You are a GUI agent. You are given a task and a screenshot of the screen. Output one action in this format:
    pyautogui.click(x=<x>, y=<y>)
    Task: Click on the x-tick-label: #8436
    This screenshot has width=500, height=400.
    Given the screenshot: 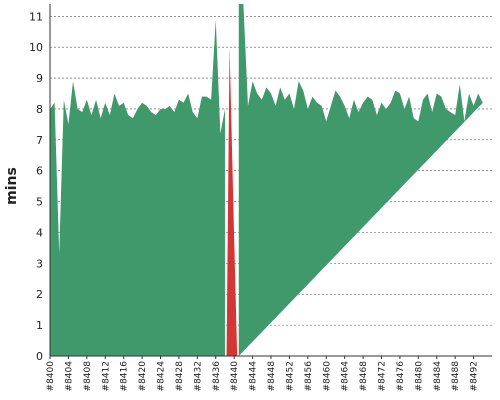 What is the action you would take?
    pyautogui.click(x=217, y=376)
    